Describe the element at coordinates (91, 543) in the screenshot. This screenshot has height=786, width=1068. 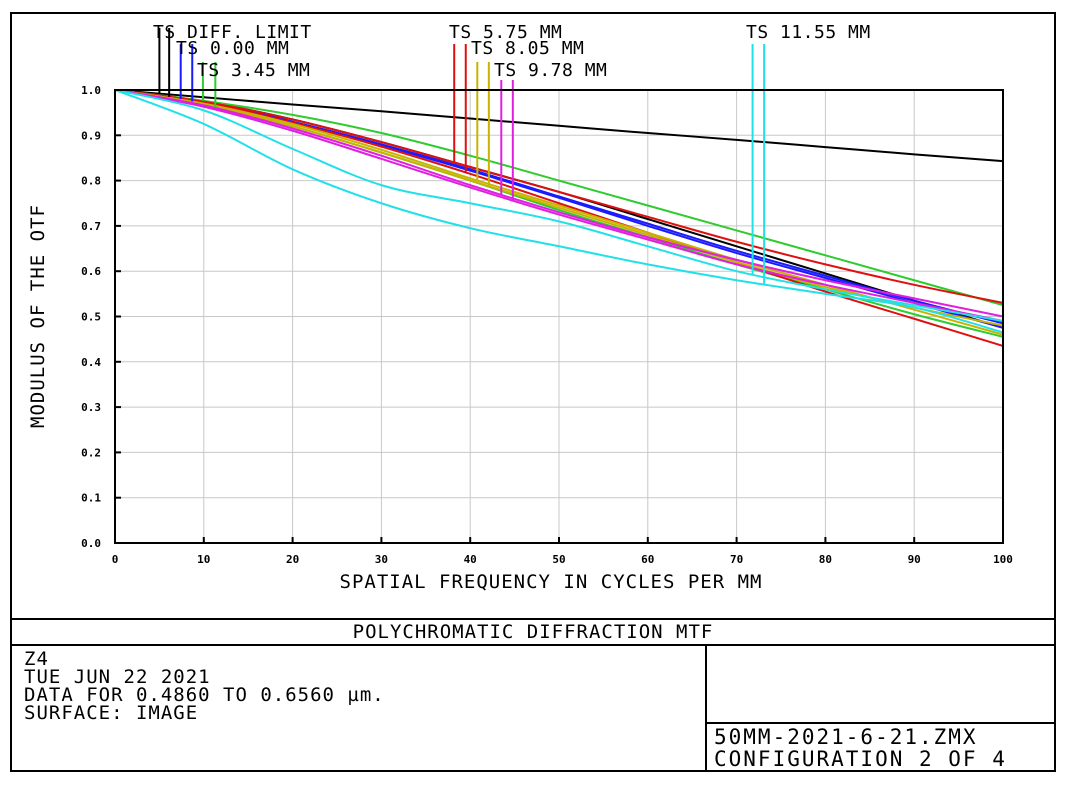
I see `y-tick-label: 0.0` at that location.